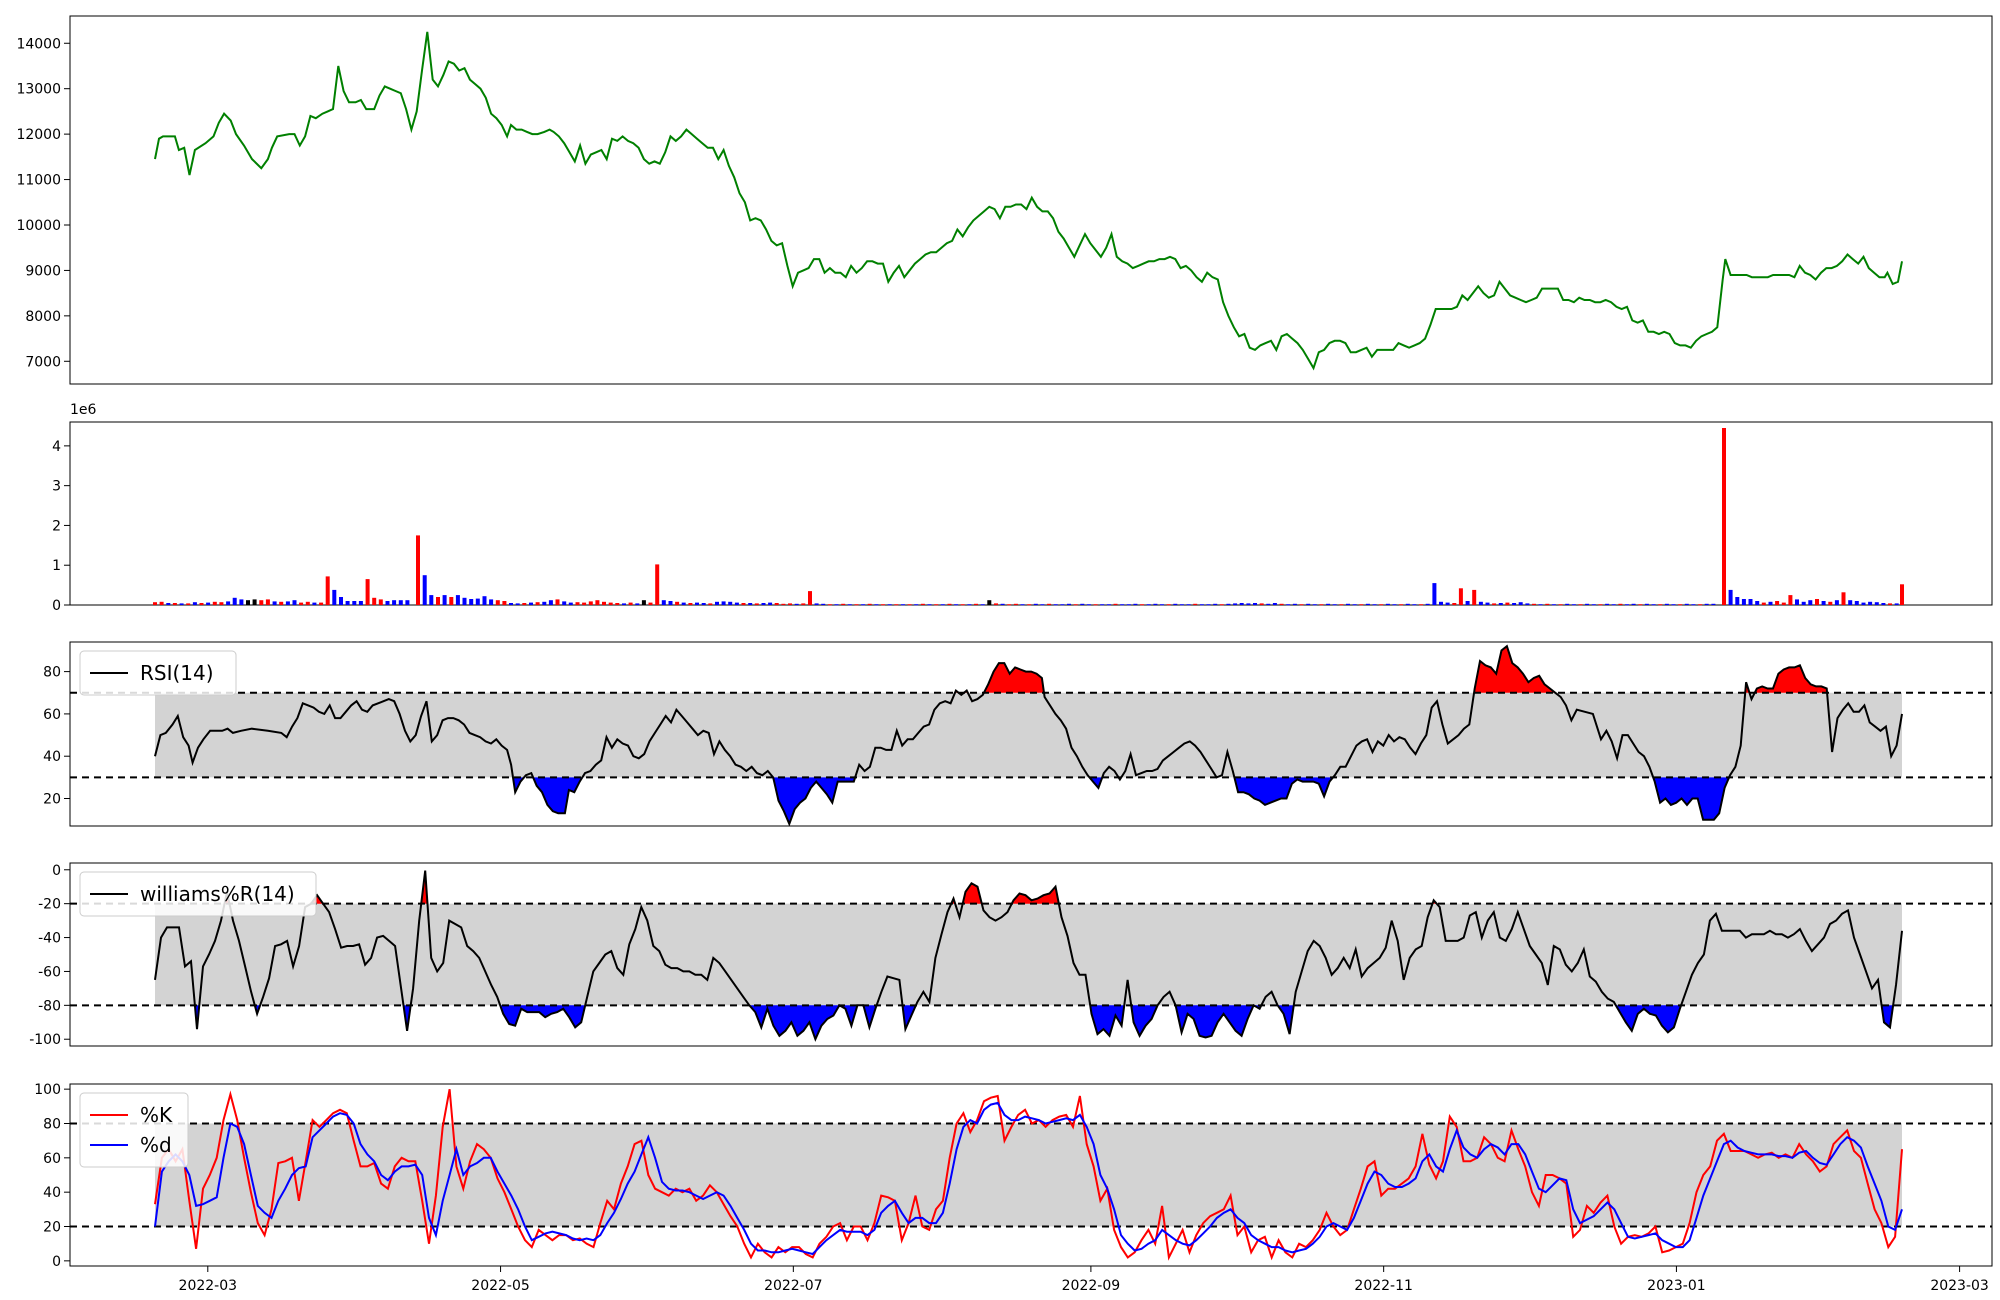 The height and width of the screenshot is (1300, 2000). What do you see at coordinates (56, 487) in the screenshot?
I see `volume-ytick-label: 3` at bounding box center [56, 487].